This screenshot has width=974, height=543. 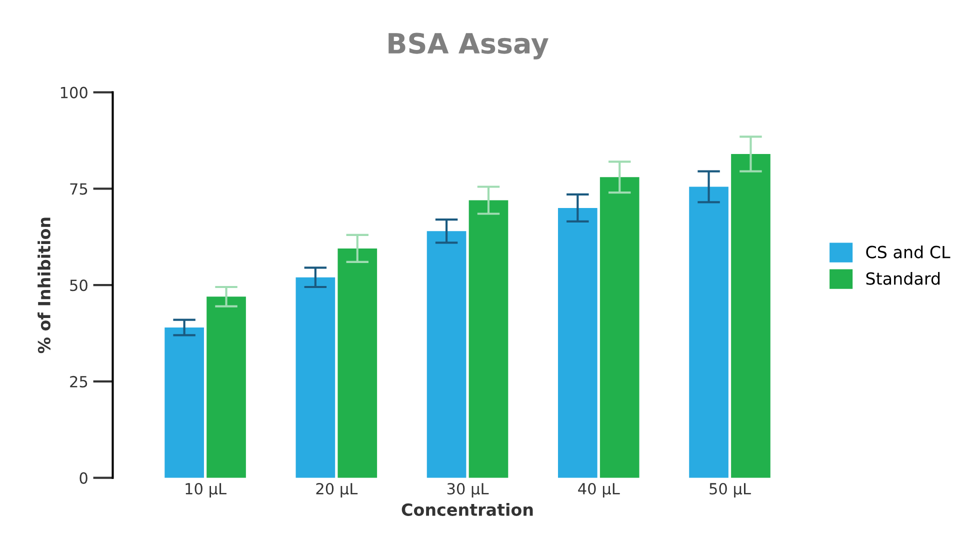 What do you see at coordinates (74, 92) in the screenshot?
I see `y-tick-label: 100` at bounding box center [74, 92].